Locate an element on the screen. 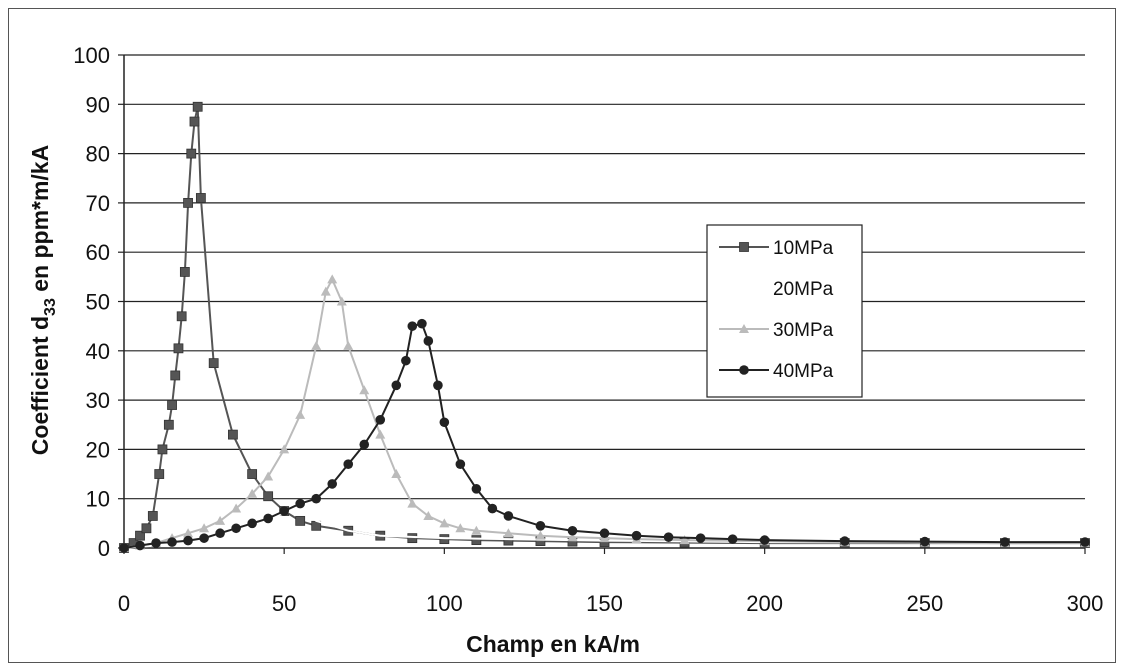 Image resolution: width=1126 pixels, height=670 pixels. x-tick-label-250: 250 is located at coordinates (924, 603).